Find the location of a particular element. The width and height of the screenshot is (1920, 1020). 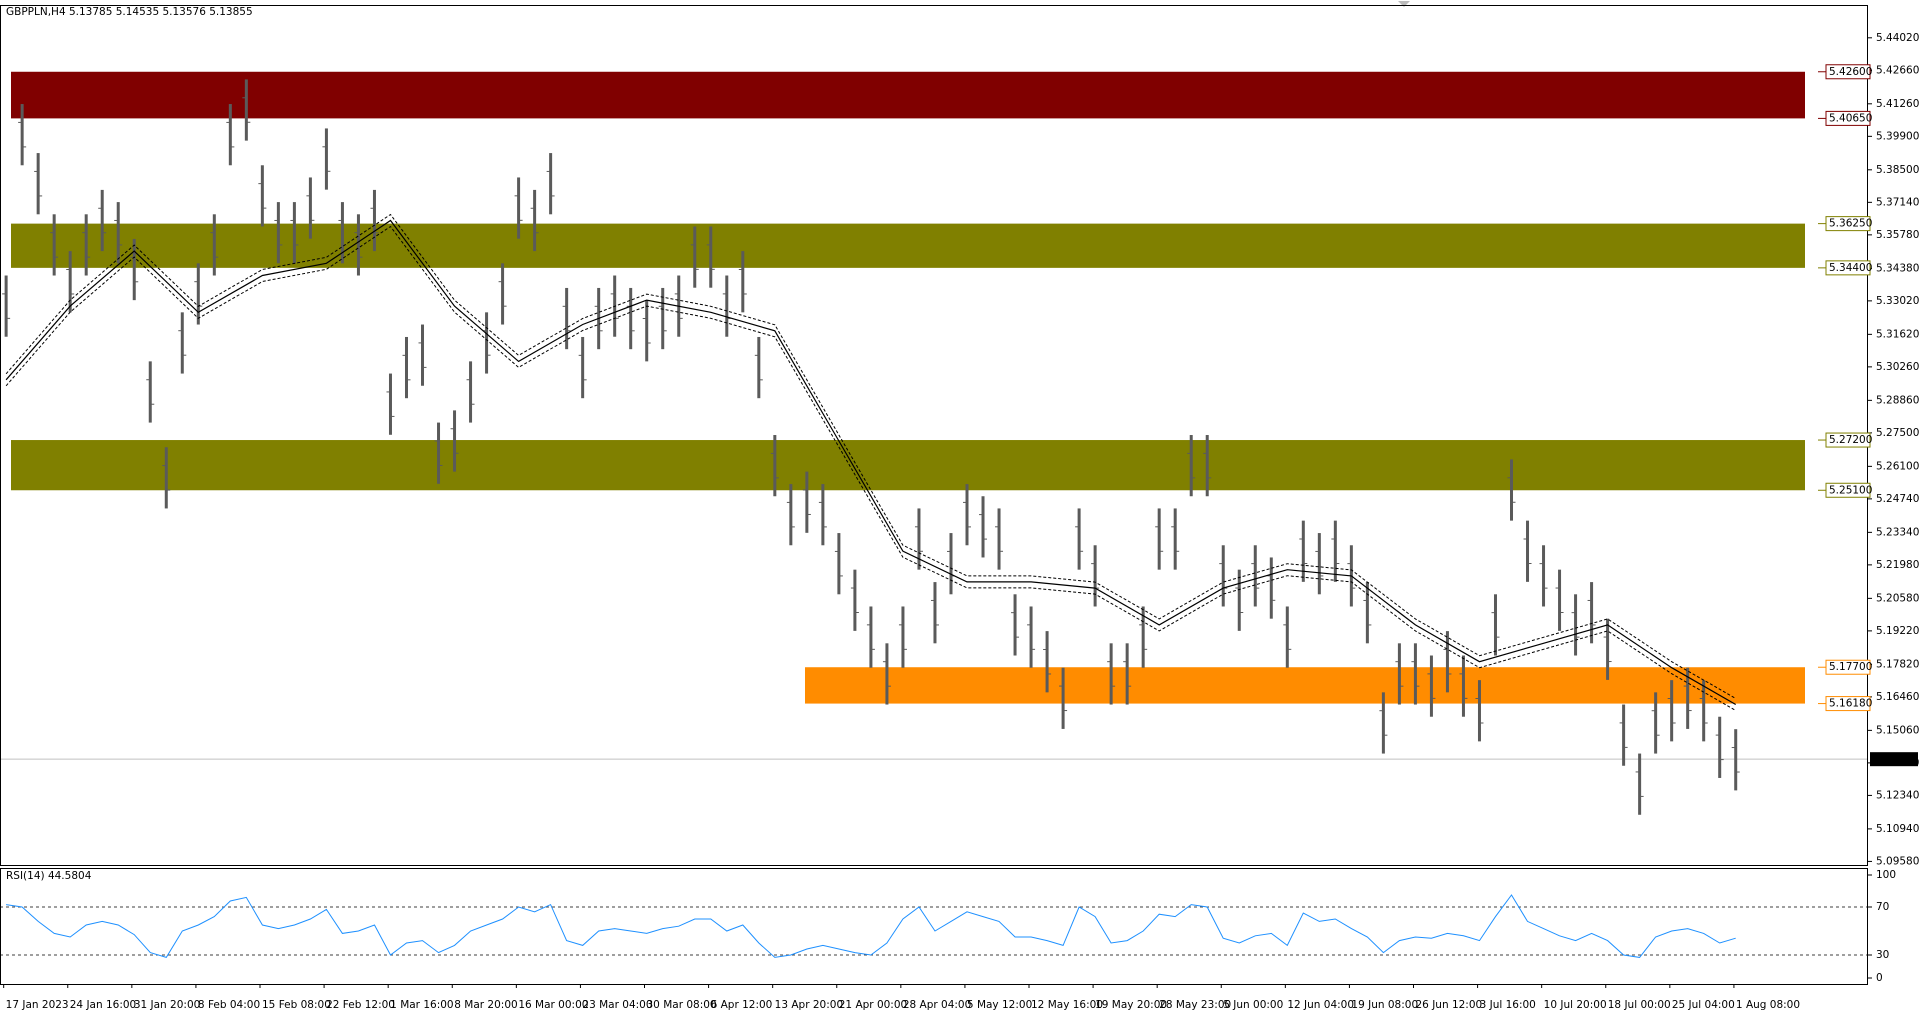

zone-label: 5.36250 is located at coordinates (1850, 224).